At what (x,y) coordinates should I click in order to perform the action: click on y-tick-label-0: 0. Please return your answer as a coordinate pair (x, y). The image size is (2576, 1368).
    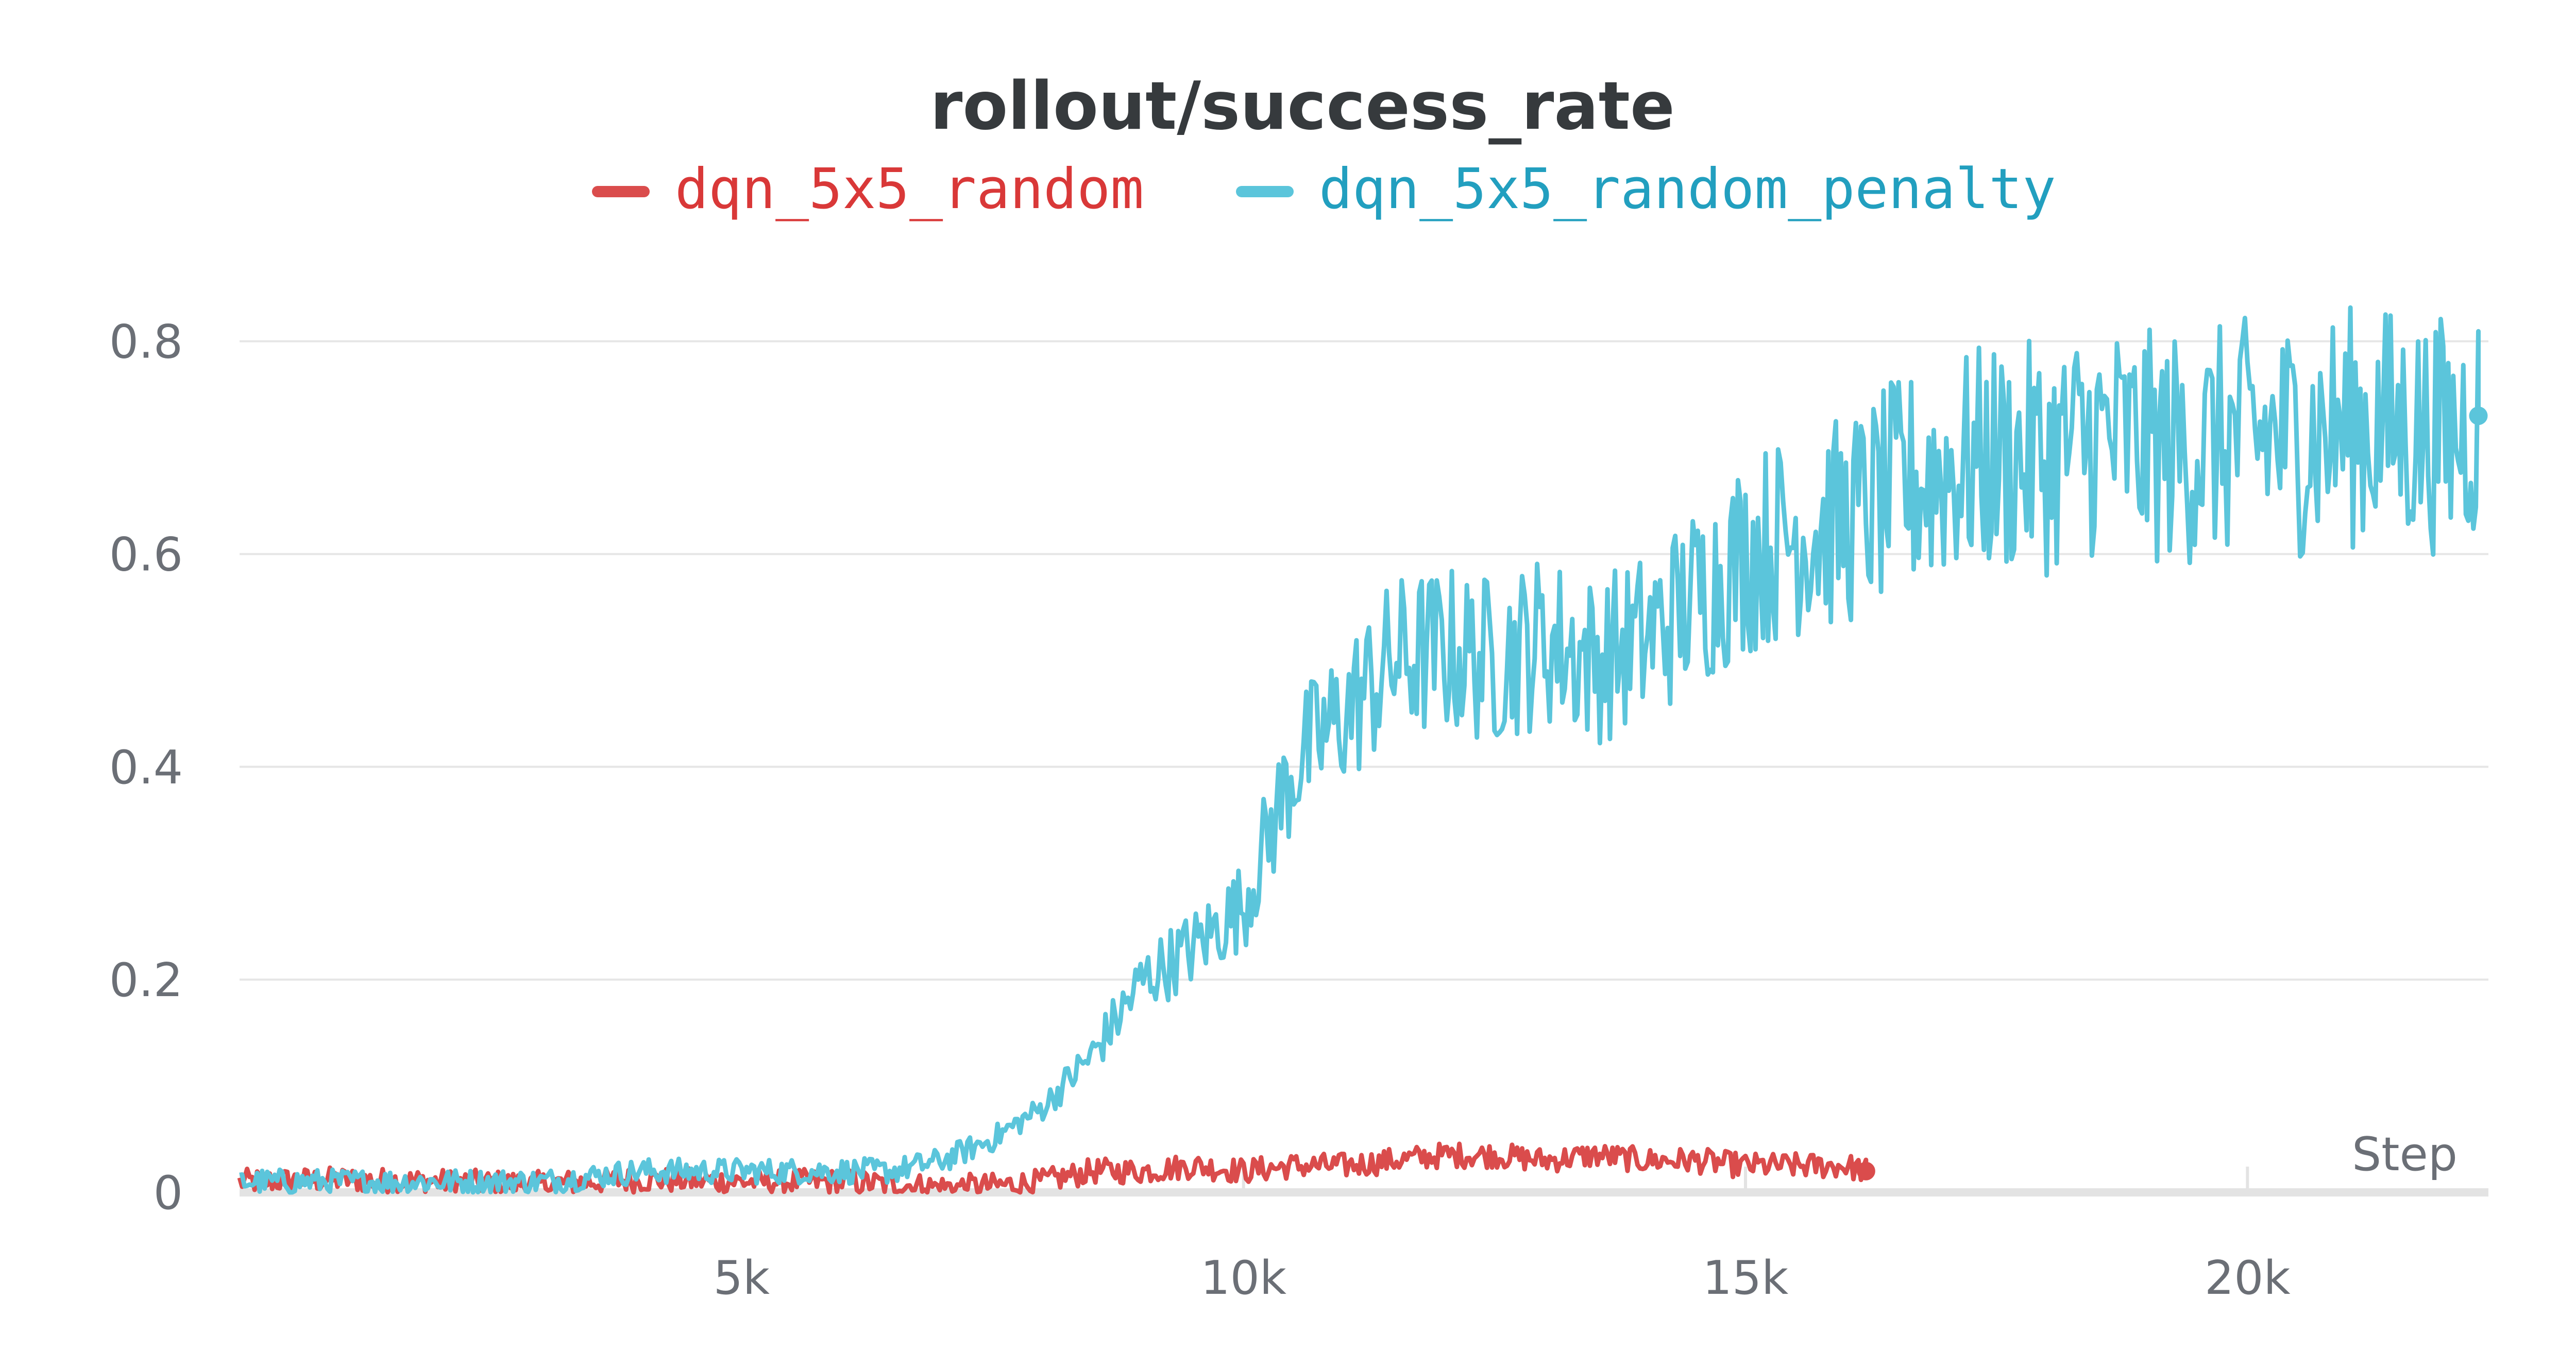
    Looking at the image, I should click on (168, 1193).